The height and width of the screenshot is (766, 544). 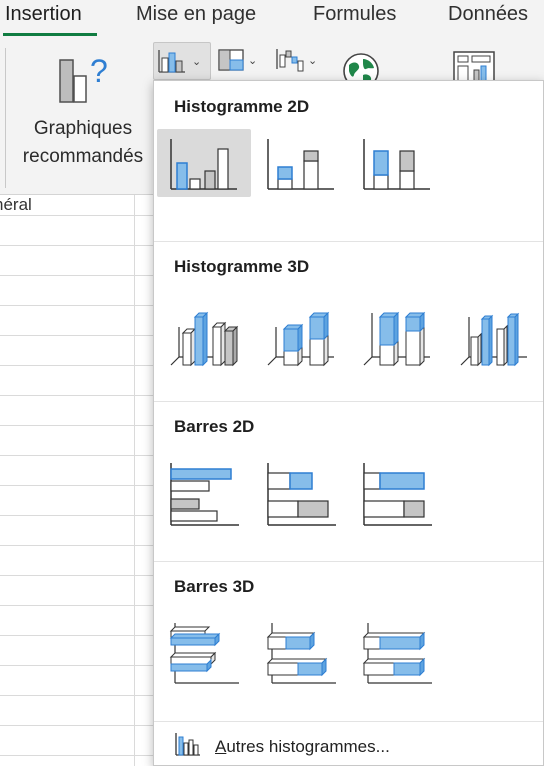 What do you see at coordinates (231, 60) in the screenshot?
I see `hierarchy-chart-icon` at bounding box center [231, 60].